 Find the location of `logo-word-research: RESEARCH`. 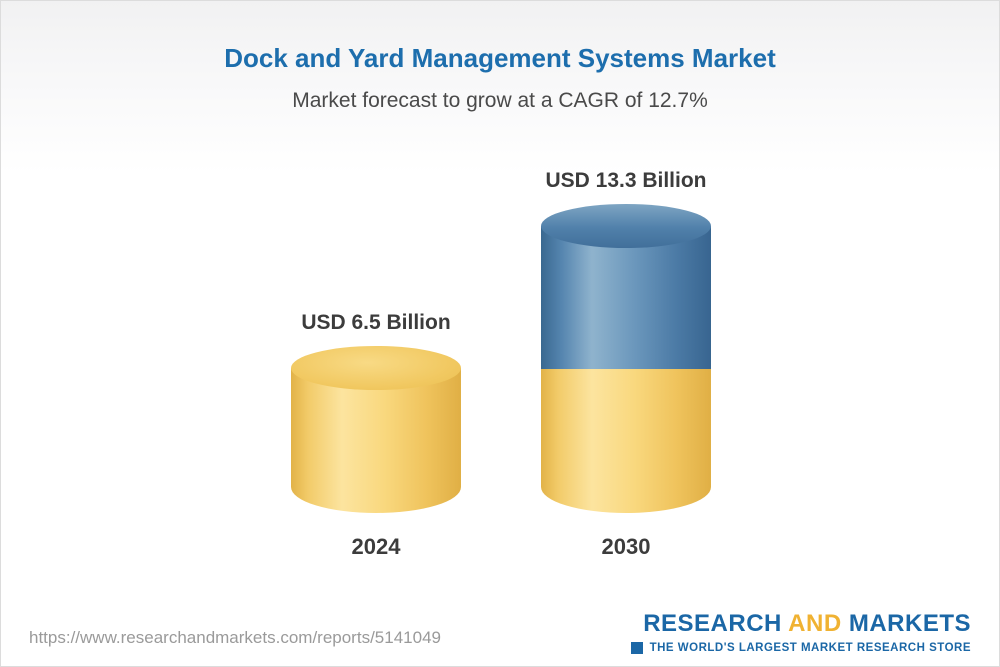

logo-word-research: RESEARCH is located at coordinates (712, 623).